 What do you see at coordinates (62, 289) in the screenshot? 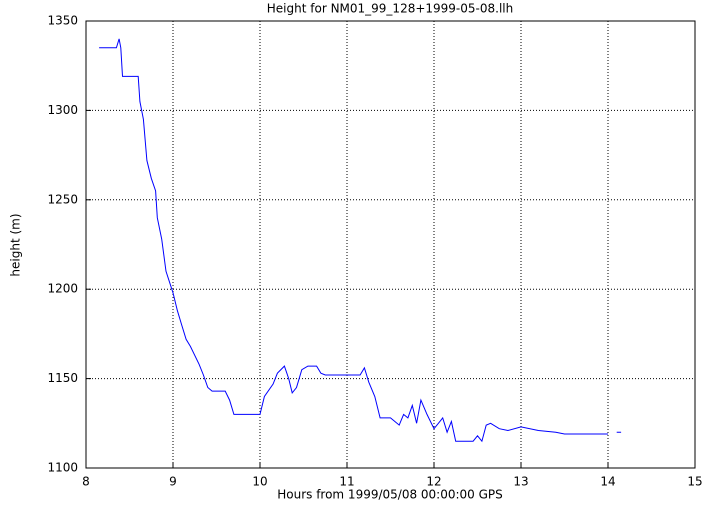
I see `y-tick-label: 1200` at bounding box center [62, 289].